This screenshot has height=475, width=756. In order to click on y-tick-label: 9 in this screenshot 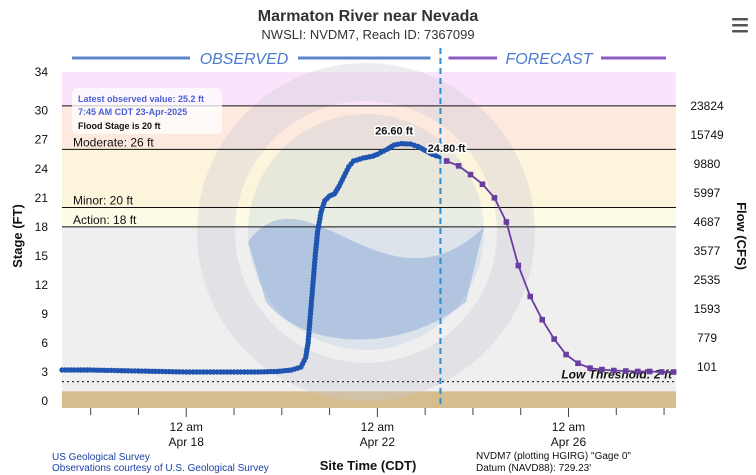, I will do `click(44, 314)`.